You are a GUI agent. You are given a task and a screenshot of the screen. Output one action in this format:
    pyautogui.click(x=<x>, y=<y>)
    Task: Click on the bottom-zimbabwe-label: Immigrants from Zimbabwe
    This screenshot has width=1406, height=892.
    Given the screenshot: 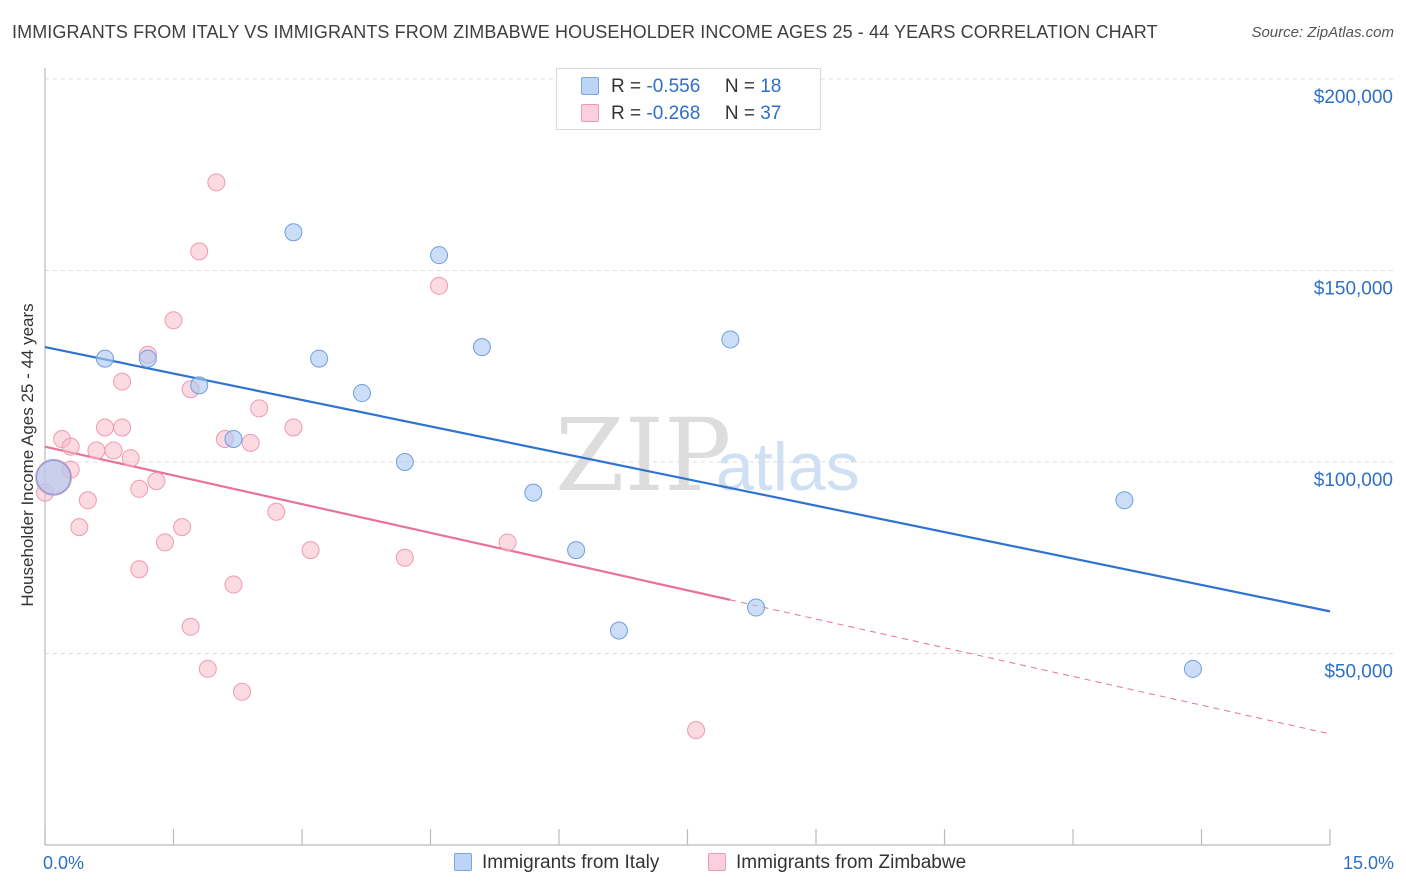 What is the action you would take?
    pyautogui.click(x=851, y=862)
    